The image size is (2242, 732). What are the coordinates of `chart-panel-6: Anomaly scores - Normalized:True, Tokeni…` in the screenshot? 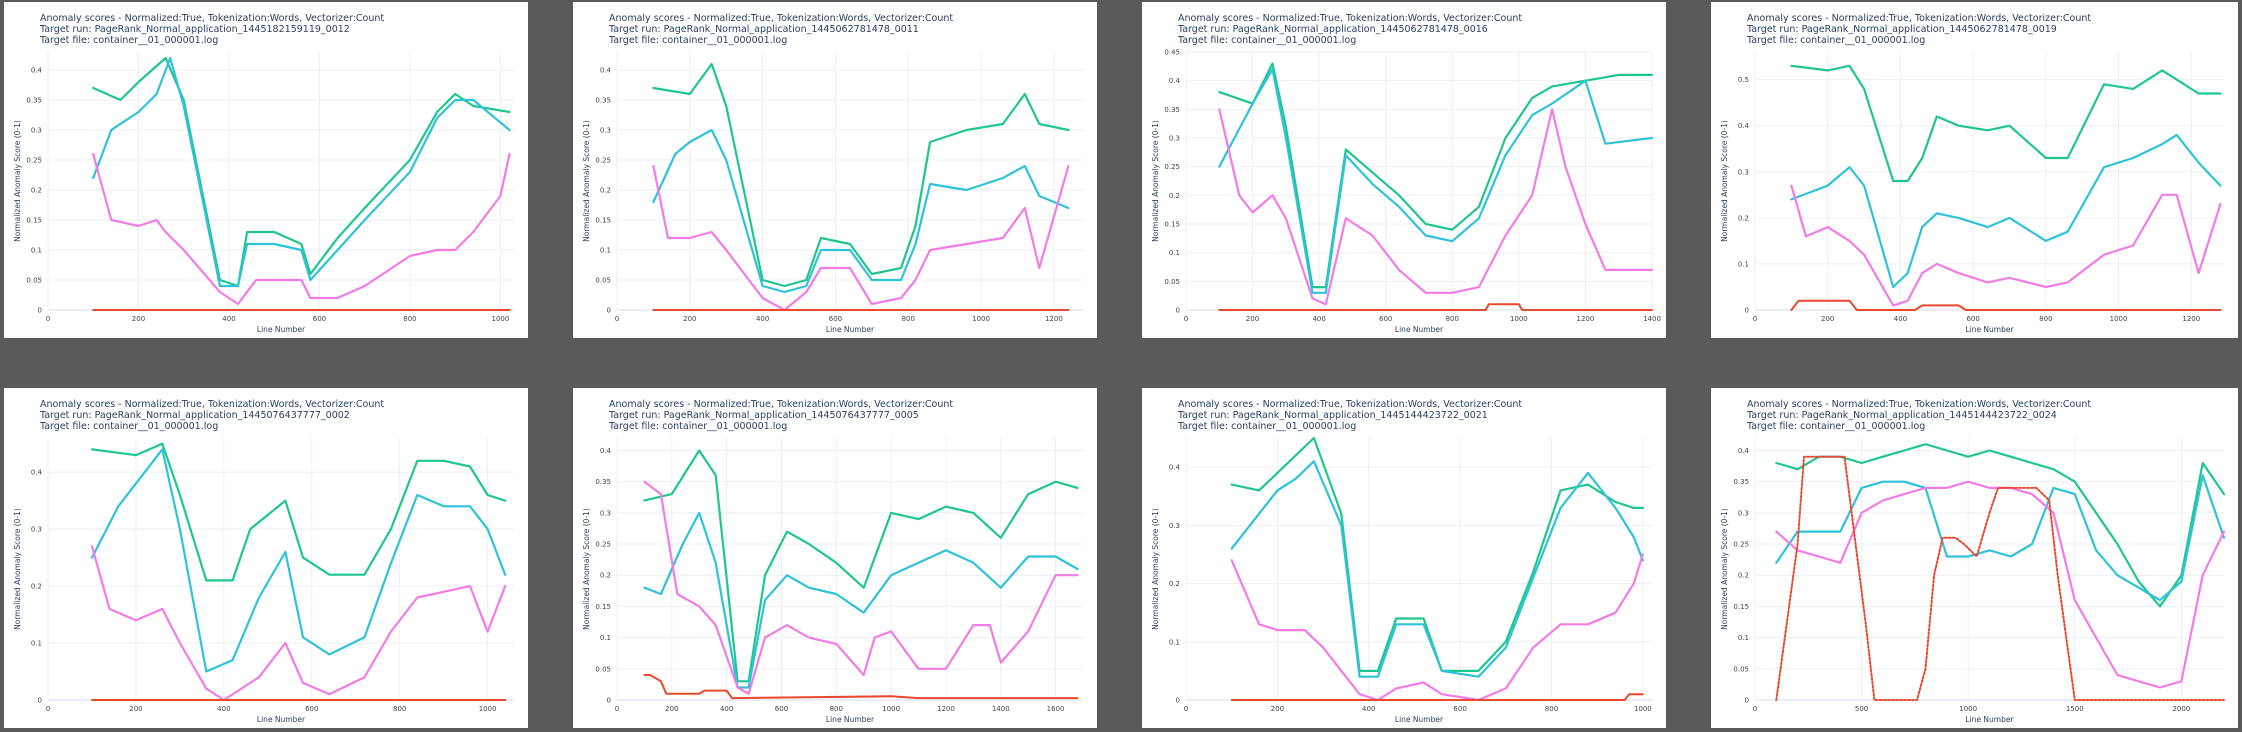 It's located at (835, 558).